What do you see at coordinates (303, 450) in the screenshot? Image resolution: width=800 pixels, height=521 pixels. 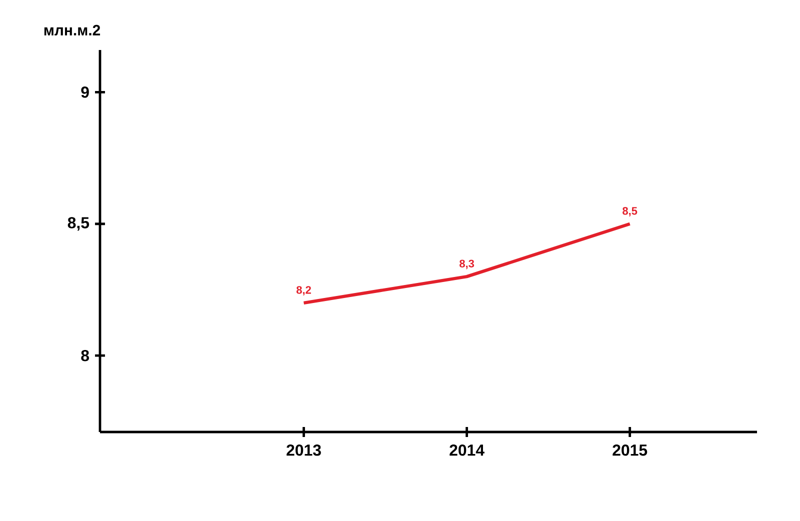 I see `x-tick-label: 2013` at bounding box center [303, 450].